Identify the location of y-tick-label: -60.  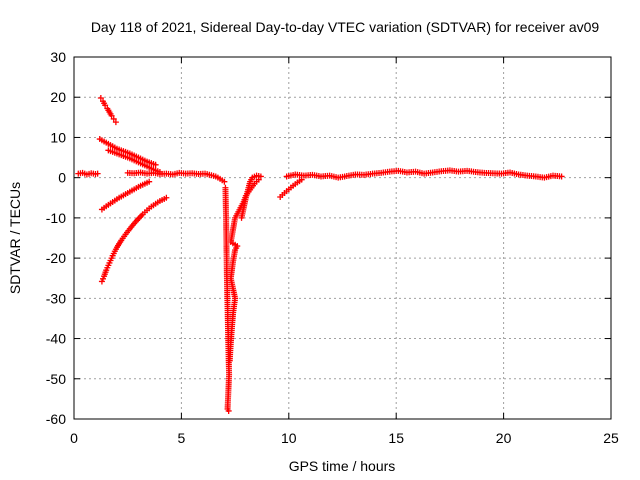
(56, 419).